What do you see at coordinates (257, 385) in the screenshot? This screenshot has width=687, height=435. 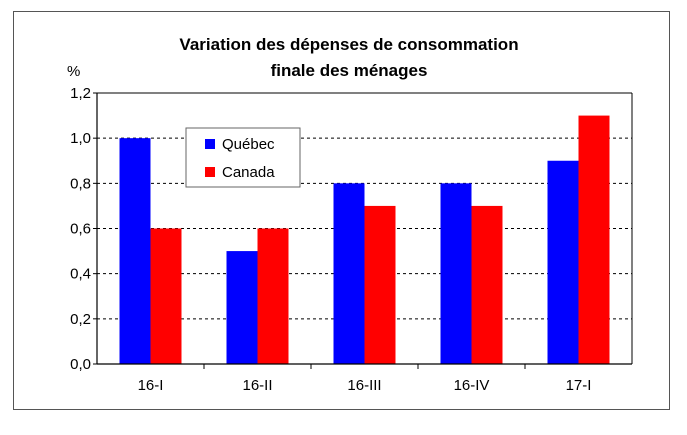 I see `x-tick-label: 16-II` at bounding box center [257, 385].